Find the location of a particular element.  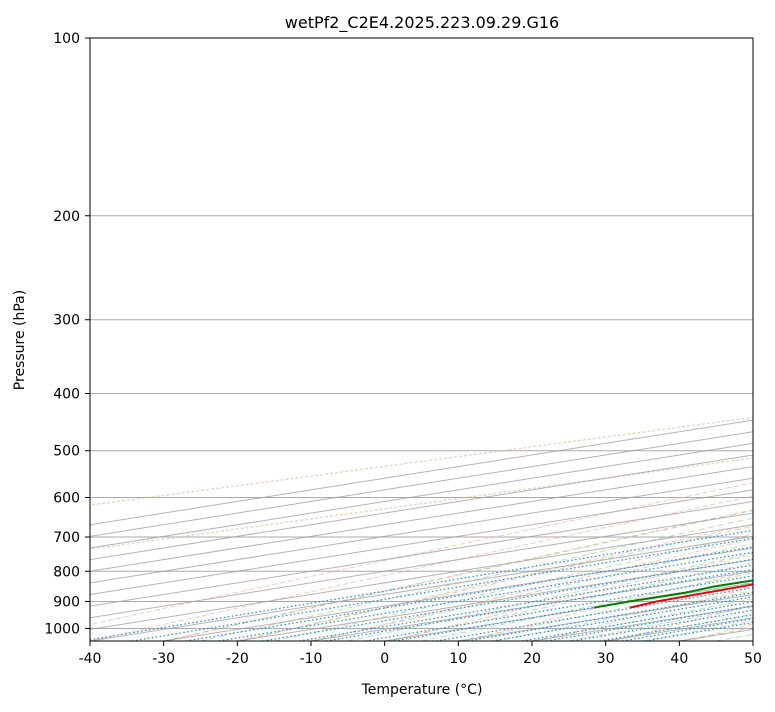

x-tick-label: -40 is located at coordinates (90, 659).